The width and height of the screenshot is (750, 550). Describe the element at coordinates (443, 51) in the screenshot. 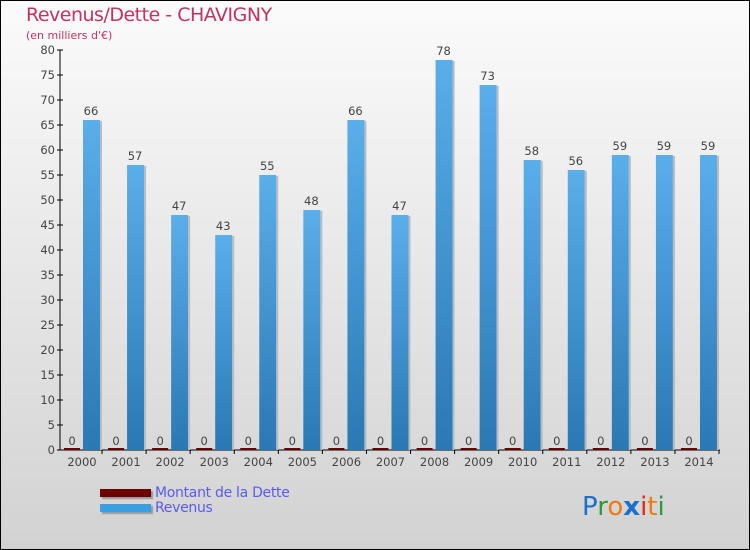

I see `value-label-revenus: 78` at that location.